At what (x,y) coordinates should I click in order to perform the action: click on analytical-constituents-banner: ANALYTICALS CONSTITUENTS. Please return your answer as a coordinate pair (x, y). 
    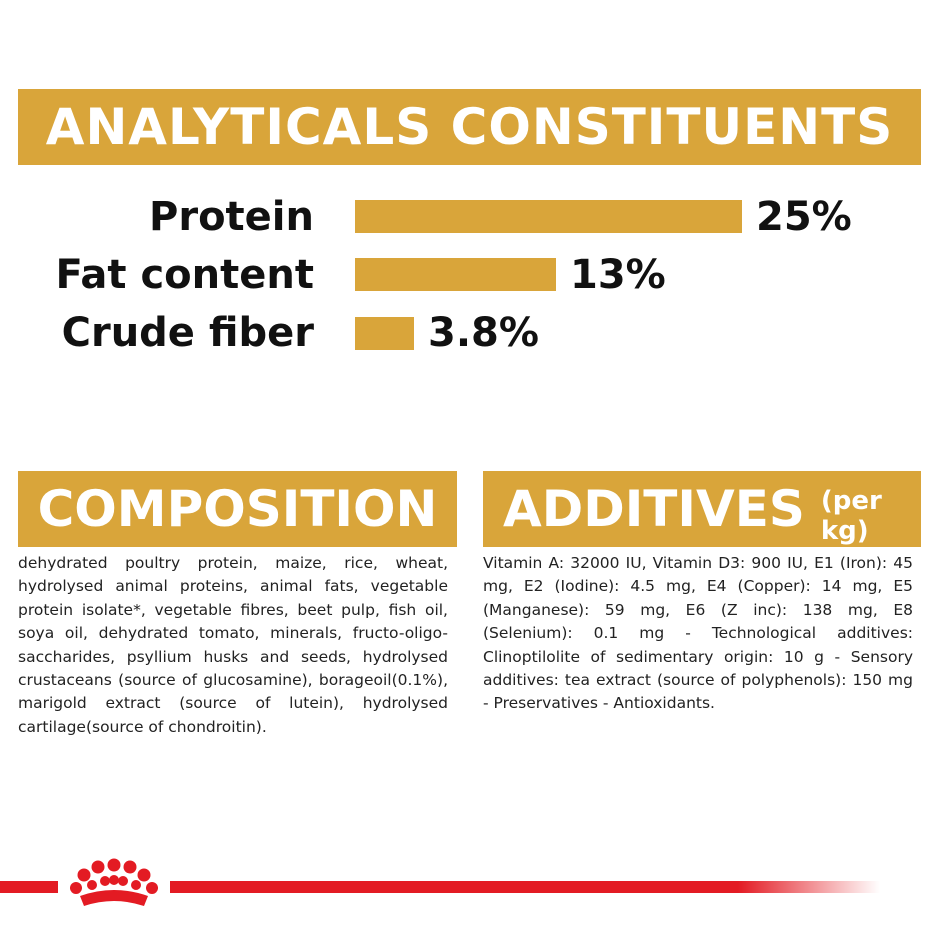
    Looking at the image, I should click on (469, 127).